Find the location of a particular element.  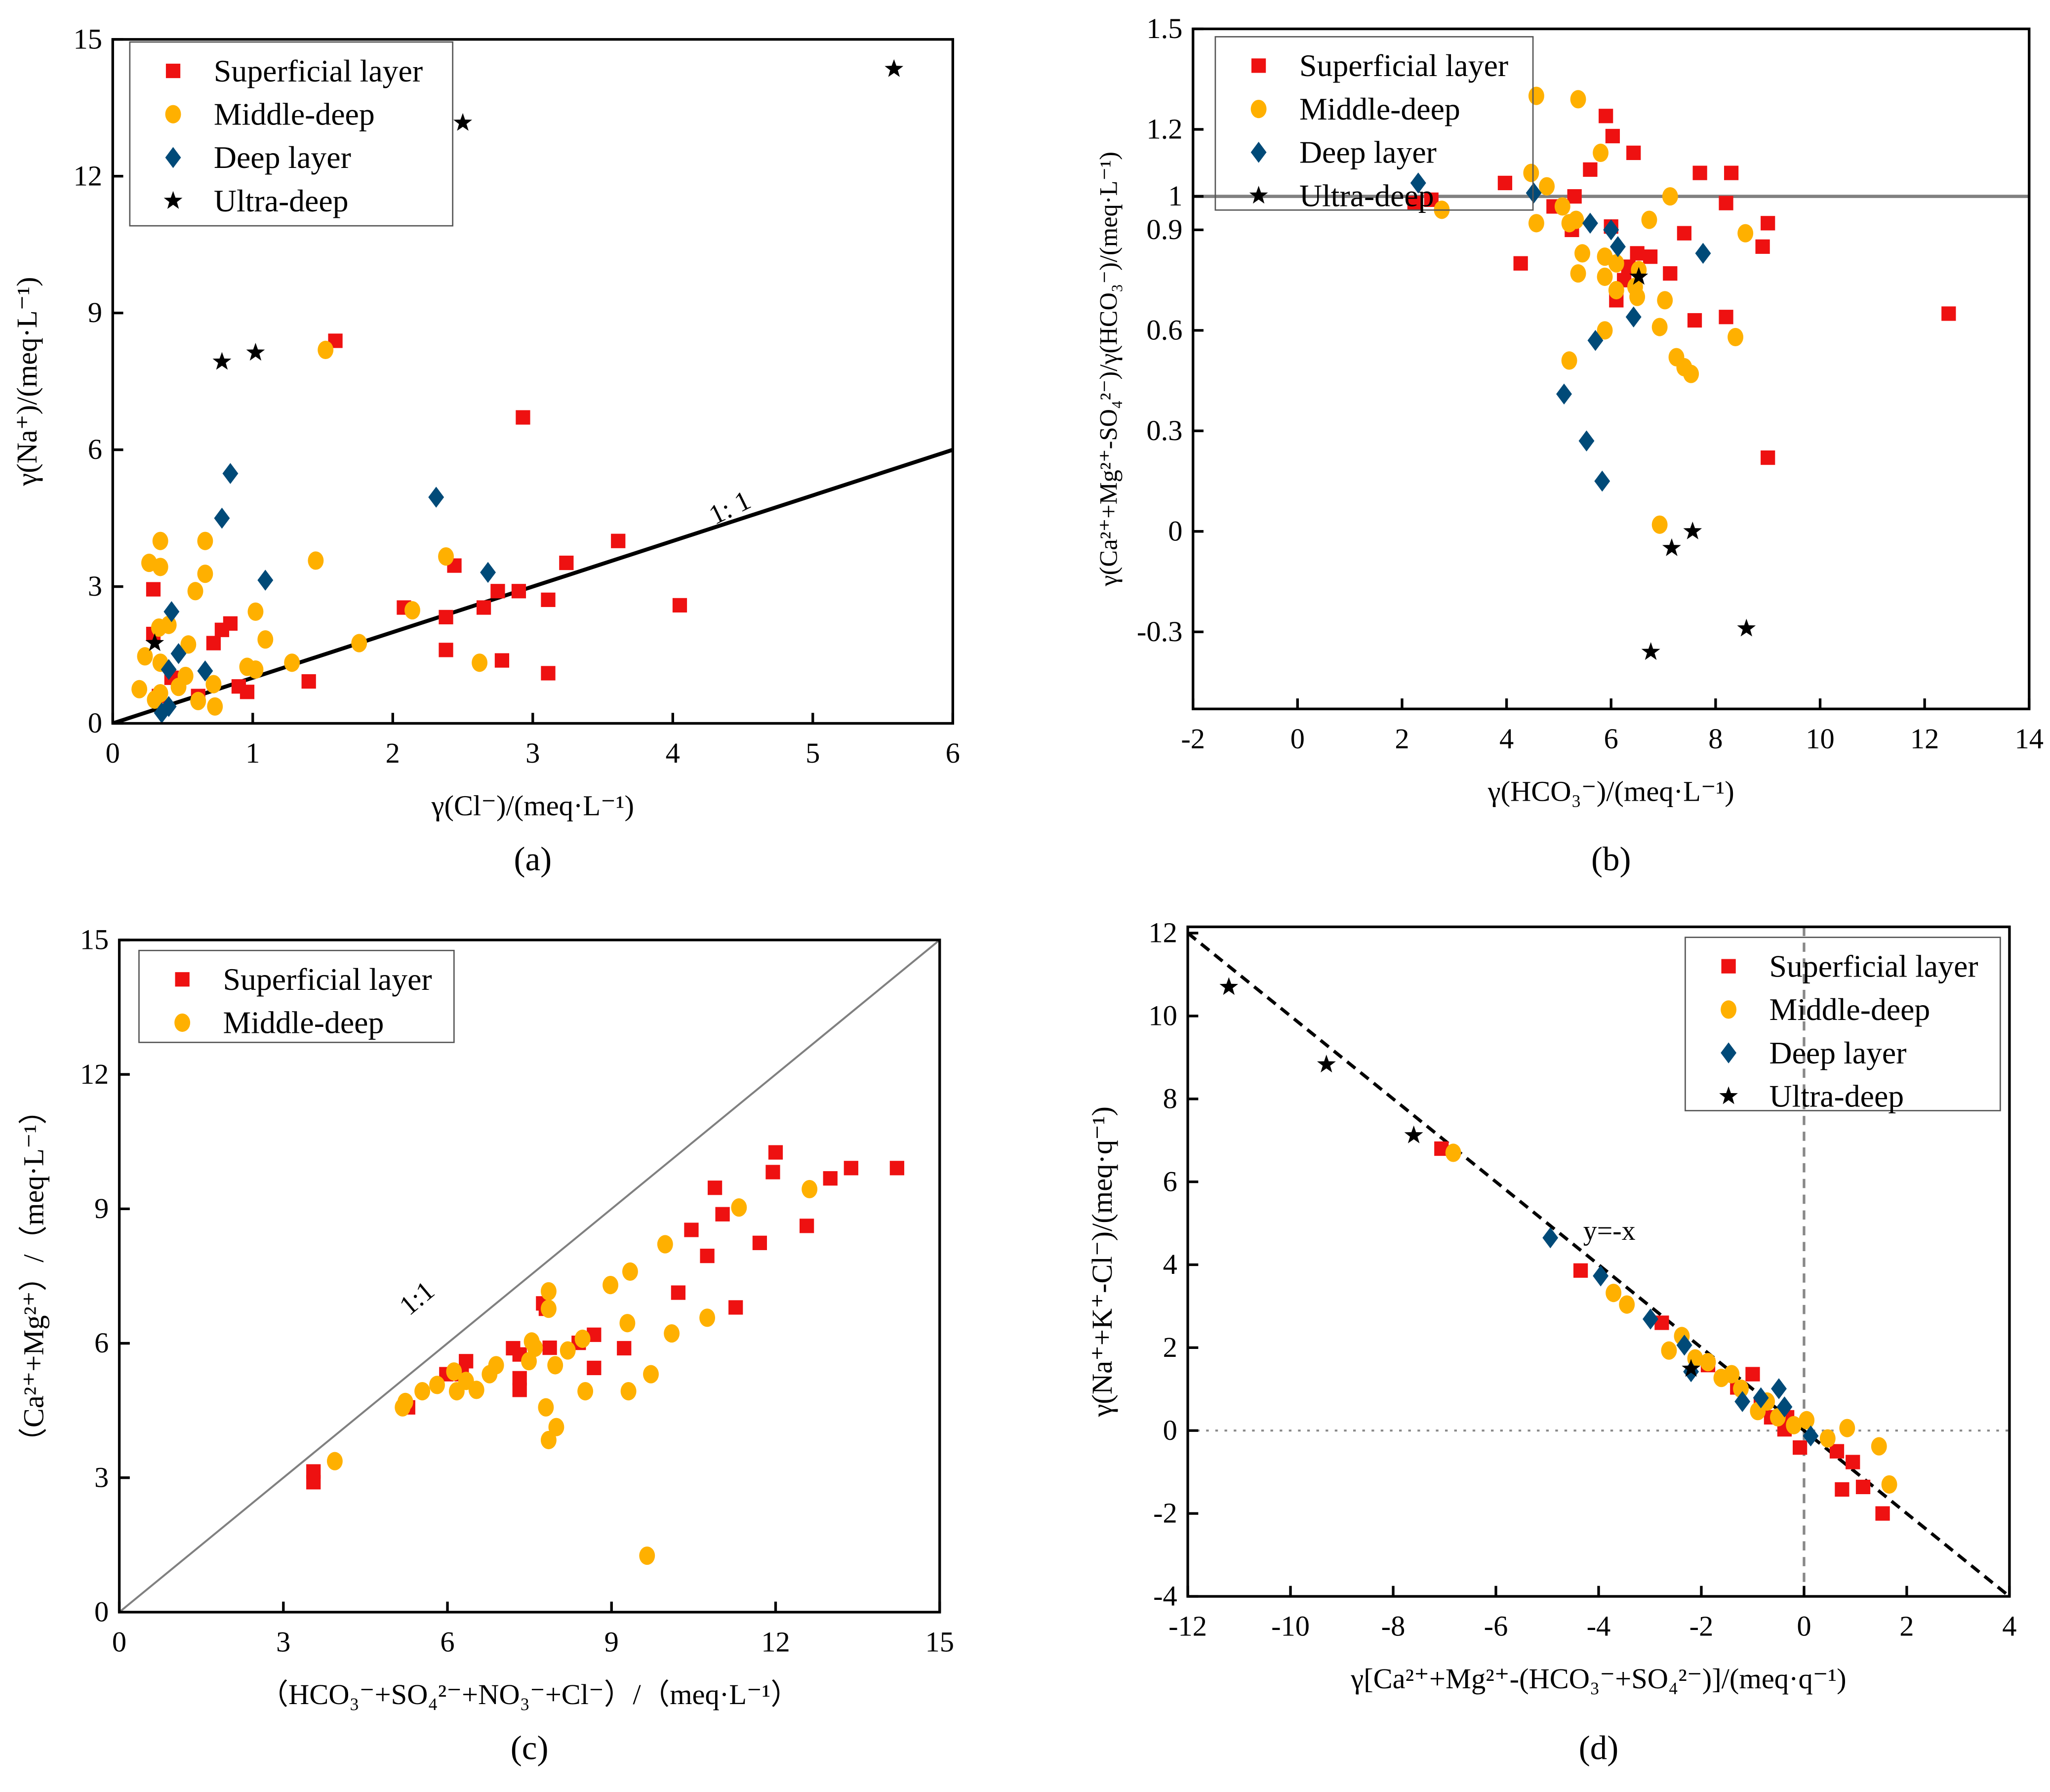

x-axis-label: γ(HCO₃⁻)/(meq·L⁻¹) is located at coordinates (1610, 791).